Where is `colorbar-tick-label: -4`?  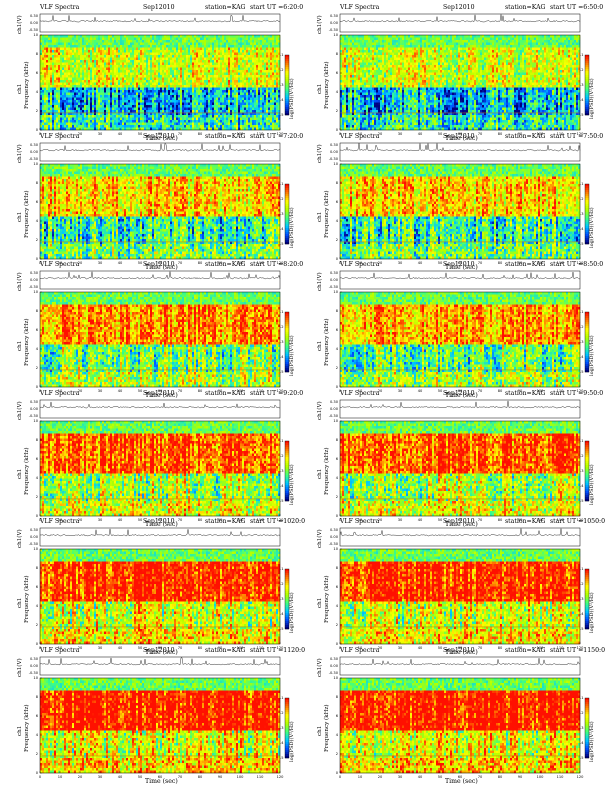 colorbar-tick-label: -4 is located at coordinates (282, 100).